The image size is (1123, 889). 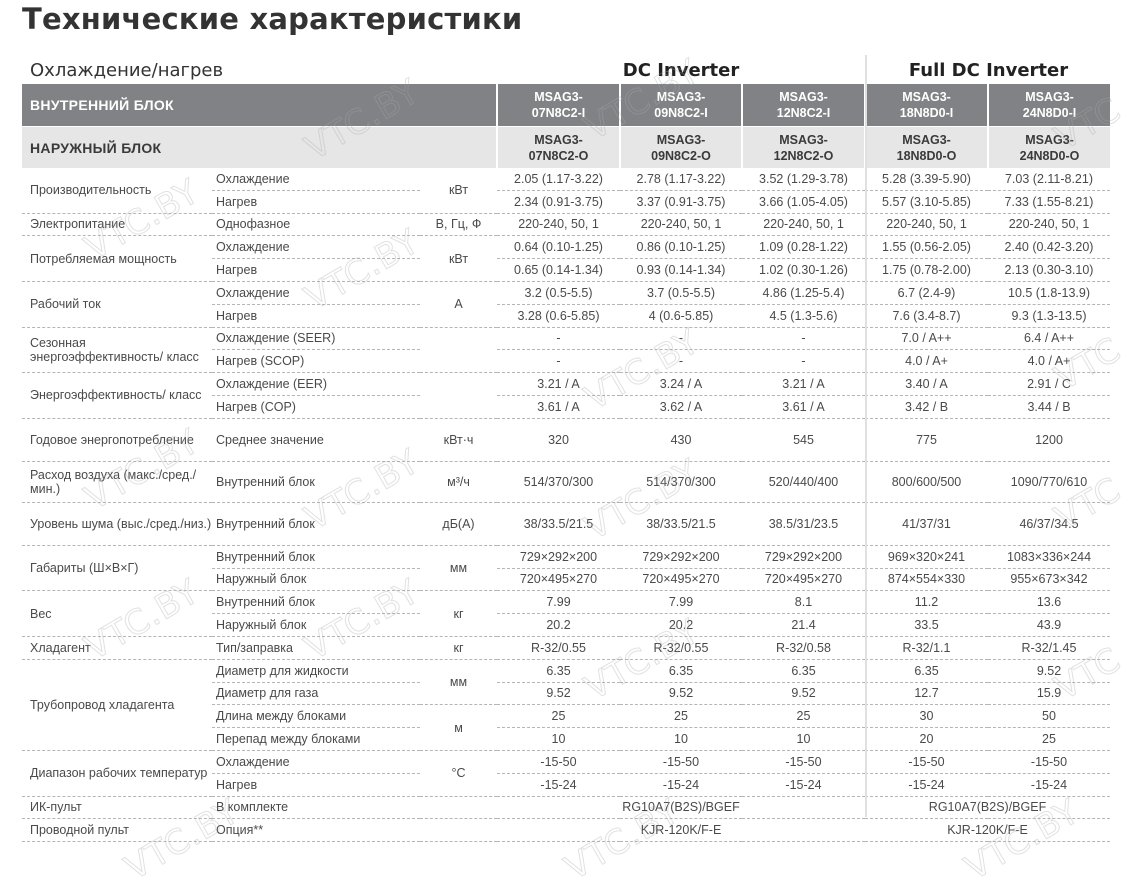 What do you see at coordinates (117, 191) in the screenshot?
I see `spec-parameter-label: Производительность` at bounding box center [117, 191].